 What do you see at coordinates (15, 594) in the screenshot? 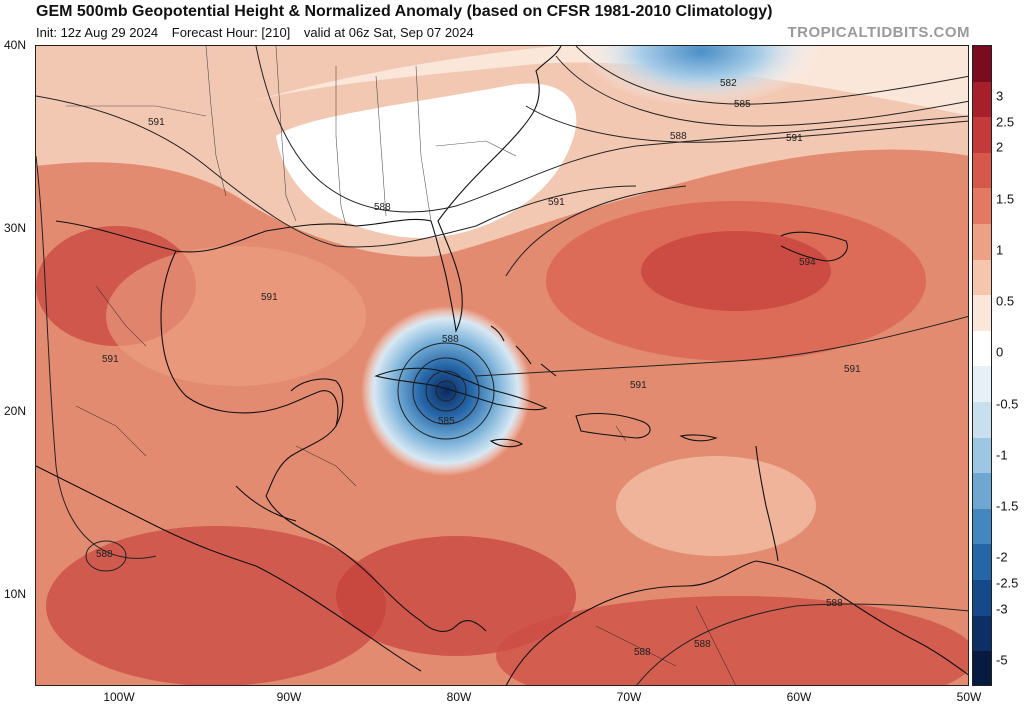
I see `lat-label: 10N` at bounding box center [15, 594].